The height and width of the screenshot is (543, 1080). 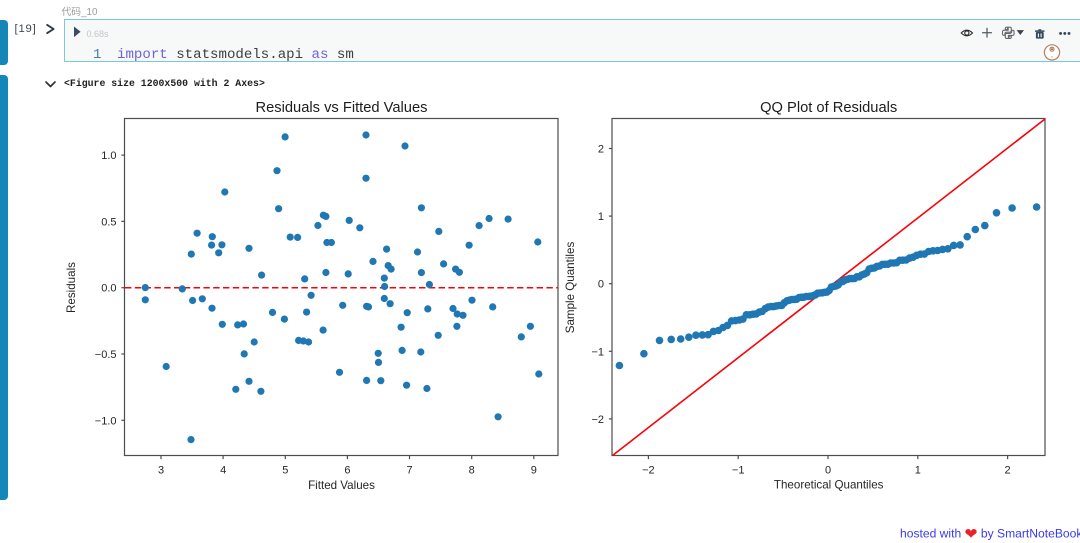 I want to click on svg-text: 0.0, so click(x=108, y=289).